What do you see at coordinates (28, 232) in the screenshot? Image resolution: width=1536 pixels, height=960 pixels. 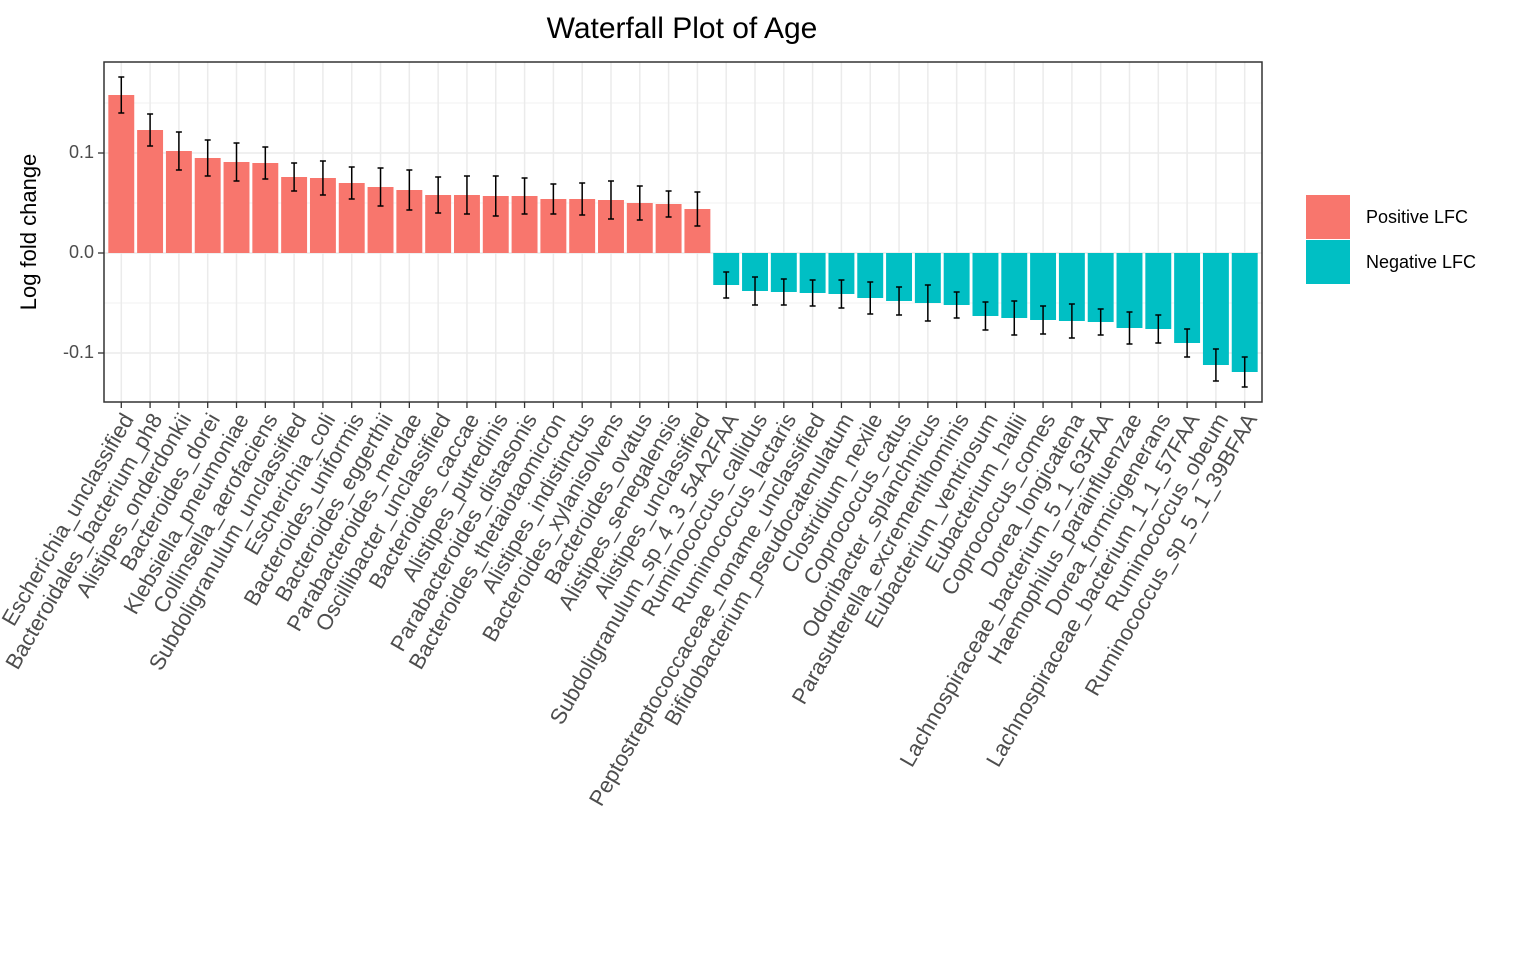 I see `y-axis-label: Log fold change` at bounding box center [28, 232].